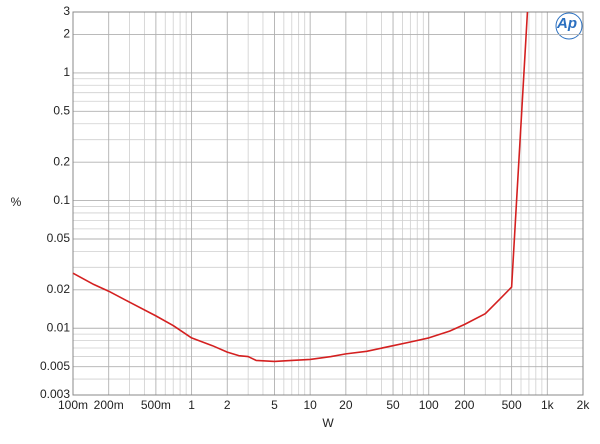 Image resolution: width=600 pixels, height=444 pixels. Describe the element at coordinates (61, 111) in the screenshot. I see `y-tick-label: 0.5` at that location.